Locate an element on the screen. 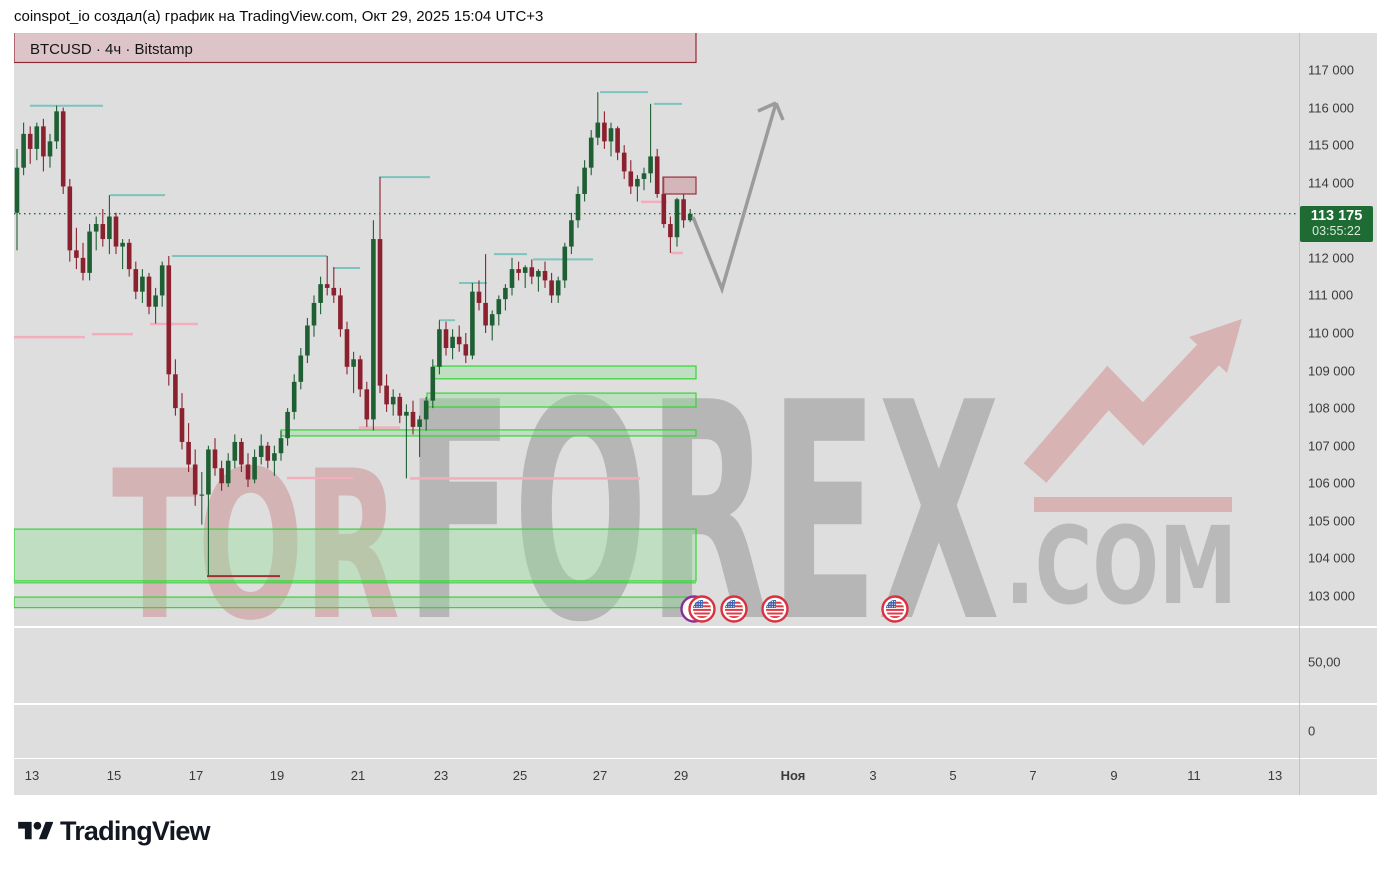 Image resolution: width=1391 pixels, height=869 pixels. price-tick-label: 107 000 is located at coordinates (1331, 446).